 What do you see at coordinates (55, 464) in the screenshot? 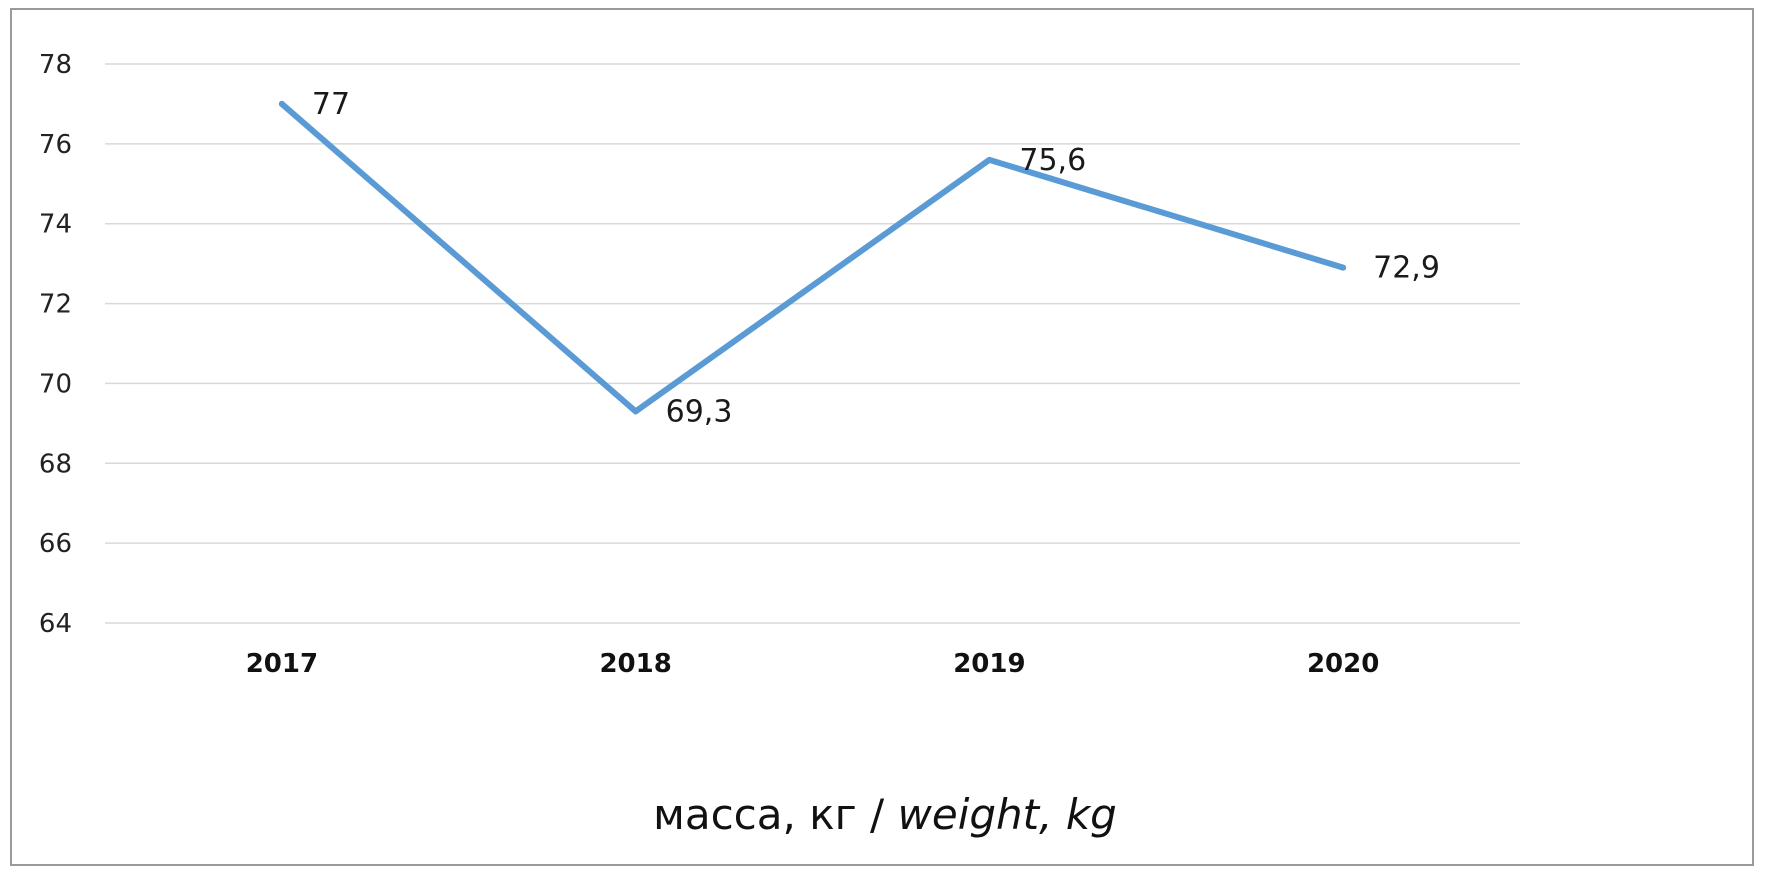
I see `y-tick-label: 68` at bounding box center [55, 464].